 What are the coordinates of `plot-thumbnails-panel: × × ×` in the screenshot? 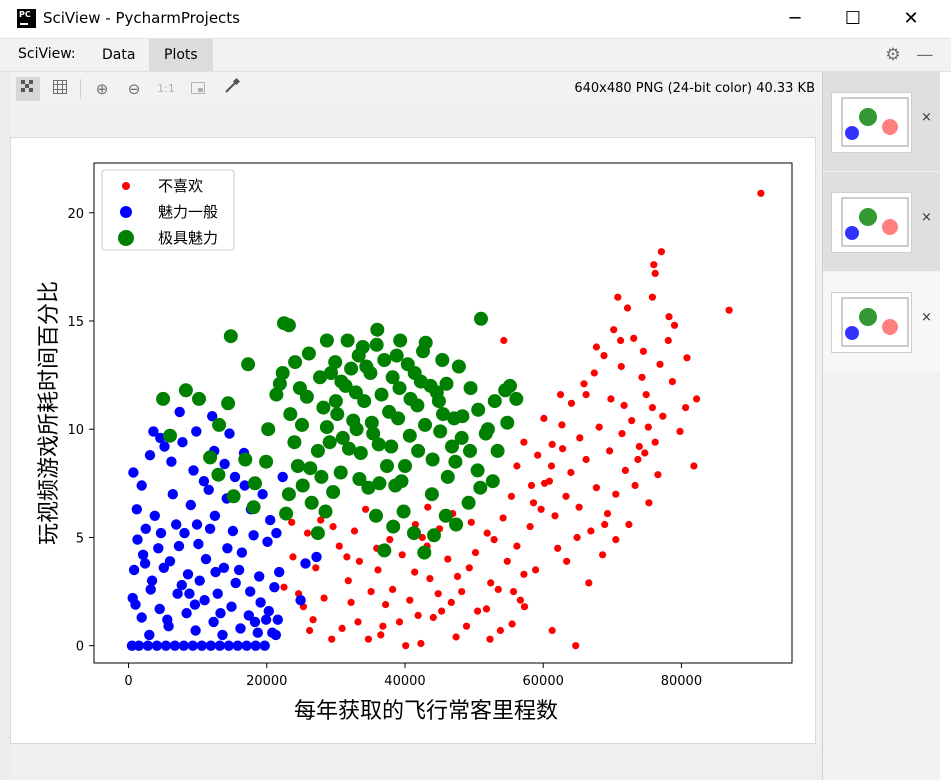 It's located at (881, 426).